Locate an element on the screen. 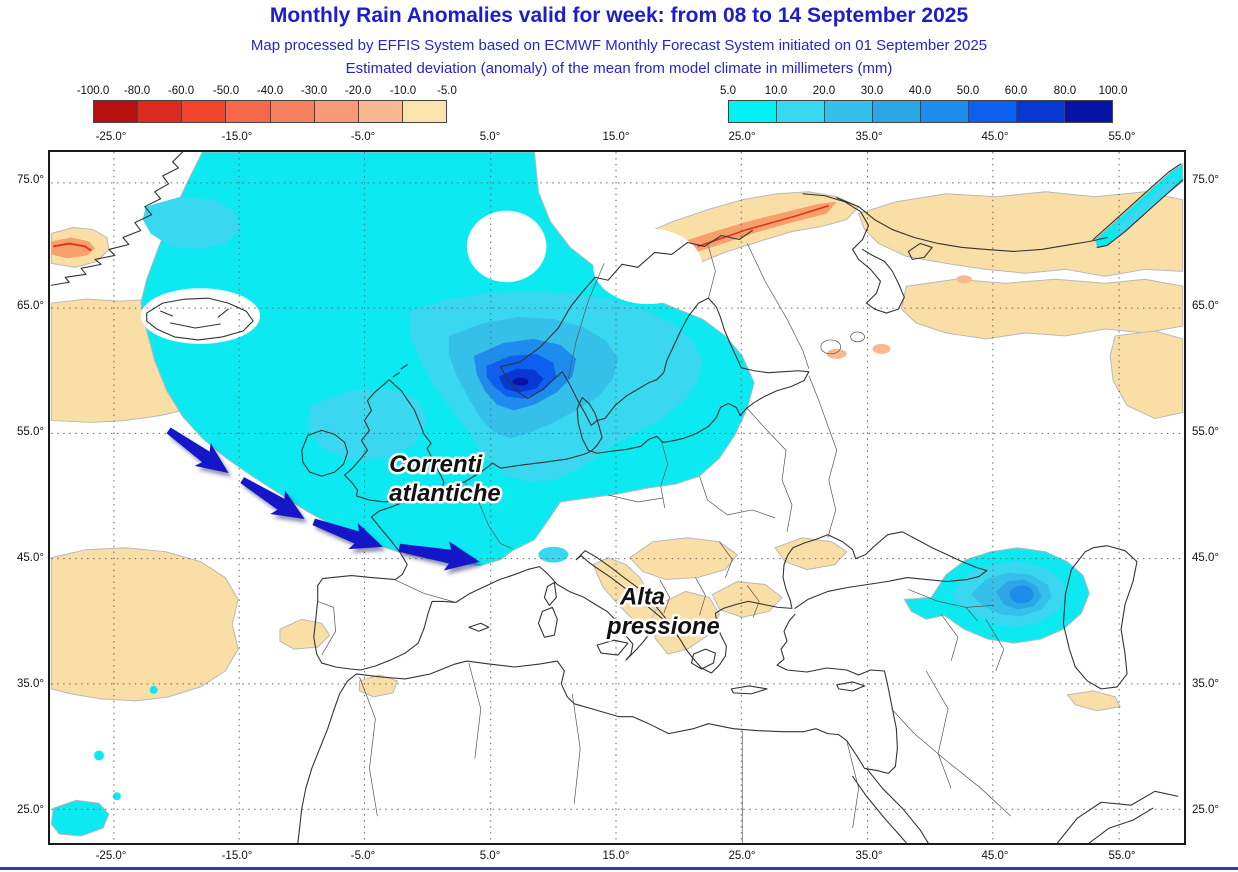  lat-label-left: 45.0° is located at coordinates (30, 558).